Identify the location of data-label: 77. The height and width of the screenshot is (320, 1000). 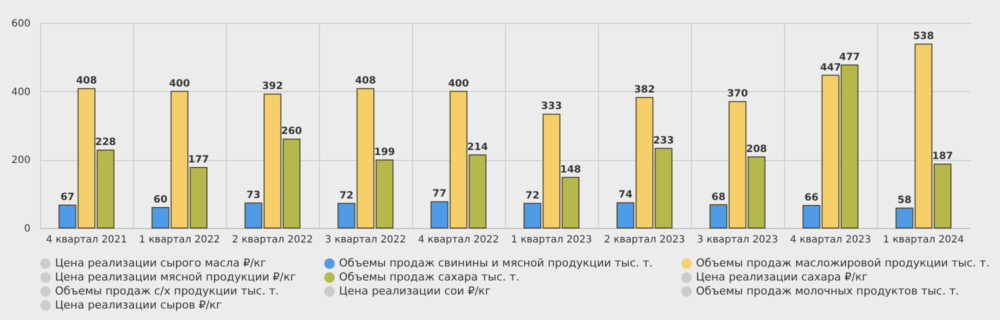
(439, 194).